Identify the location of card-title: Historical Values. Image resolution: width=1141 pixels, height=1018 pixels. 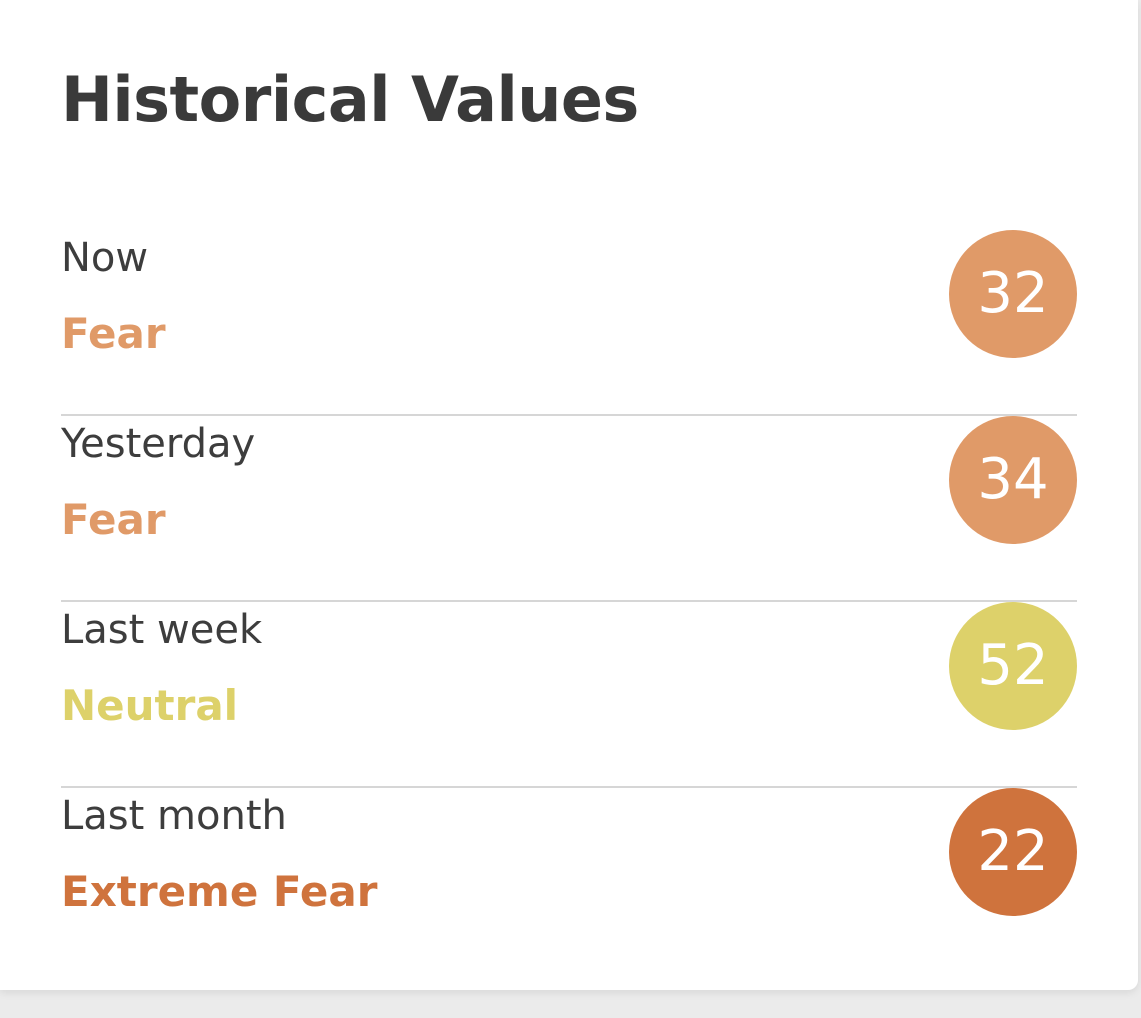
(350, 99).